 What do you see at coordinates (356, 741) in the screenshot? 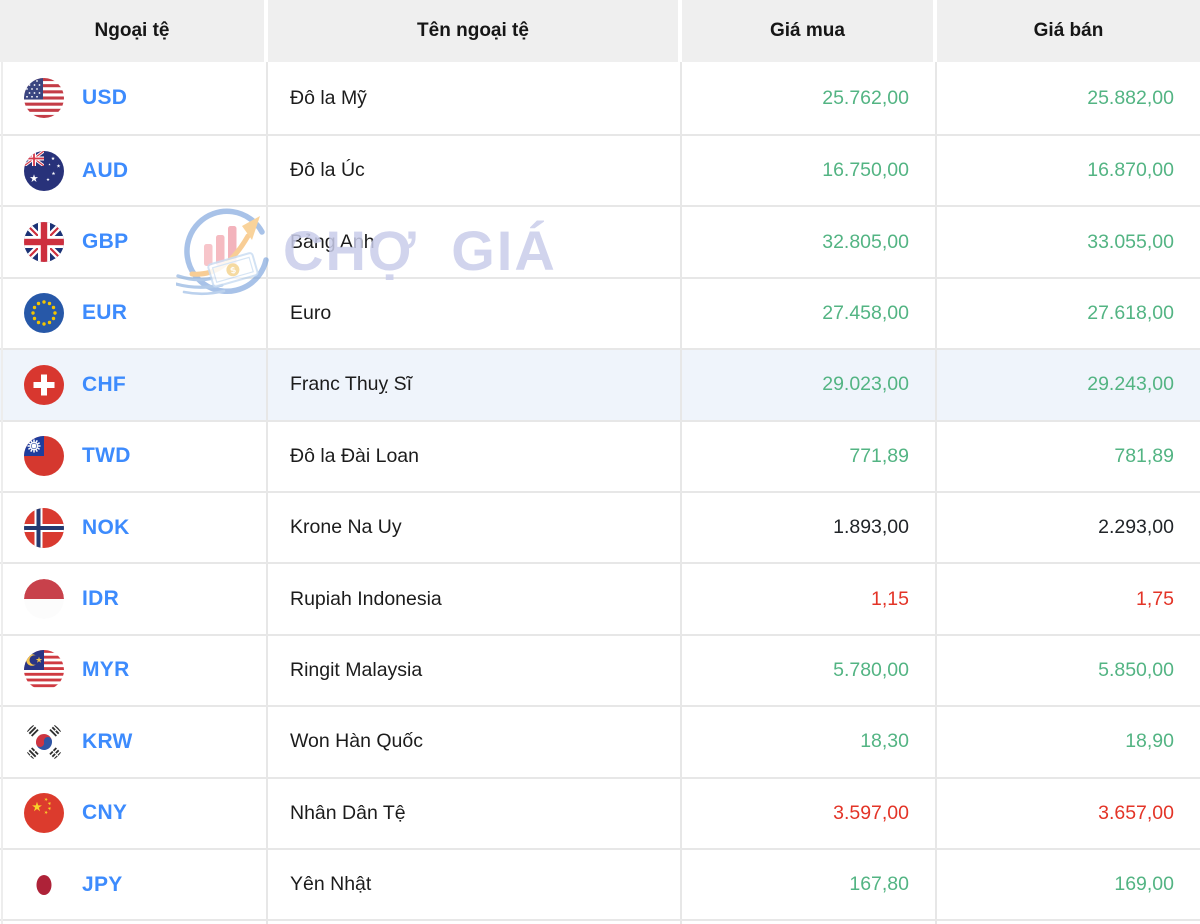
I see `currency-name: Won Hàn Quốc` at bounding box center [356, 741].